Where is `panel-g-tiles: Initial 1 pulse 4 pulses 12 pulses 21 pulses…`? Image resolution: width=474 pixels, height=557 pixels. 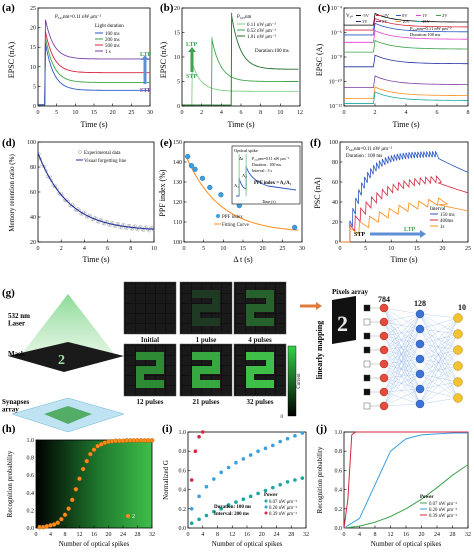 panel-g-tiles: Initial 1 pulse 4 pulses 12 pulses 21 pulses… is located at coordinates (205, 343).